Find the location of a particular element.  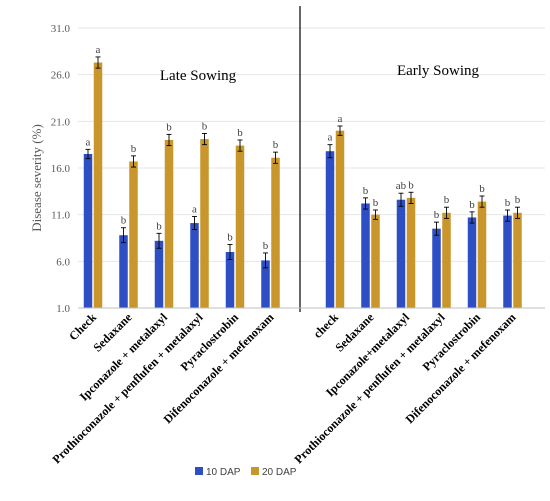

y-tick-label: 26.0 is located at coordinates (61, 76).